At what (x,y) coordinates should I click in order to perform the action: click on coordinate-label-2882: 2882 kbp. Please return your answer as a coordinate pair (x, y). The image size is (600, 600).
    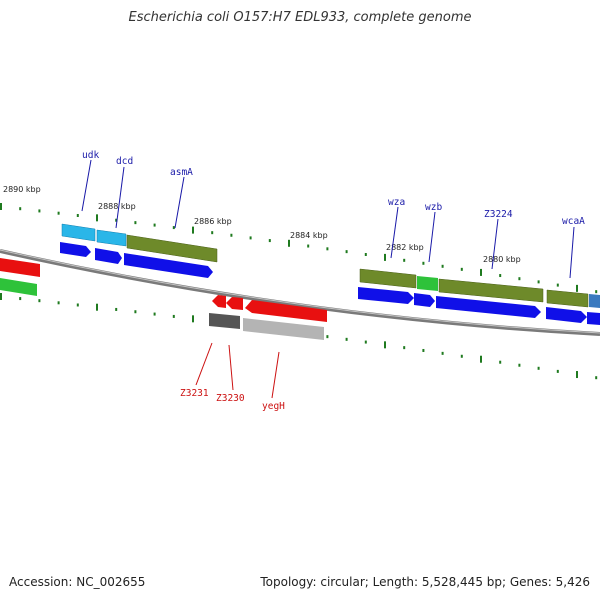
    Looking at the image, I should click on (405, 247).